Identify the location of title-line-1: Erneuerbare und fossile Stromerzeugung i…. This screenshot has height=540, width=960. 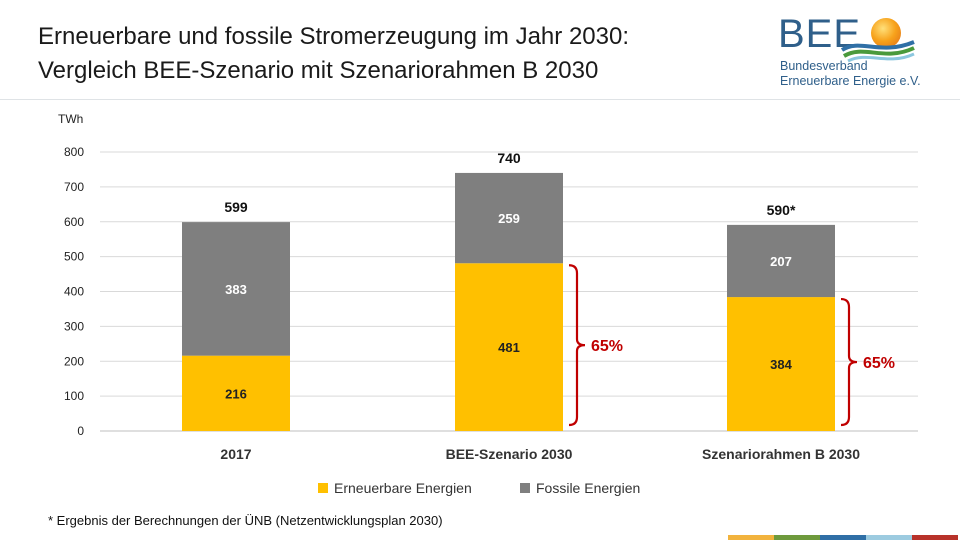
(333, 36).